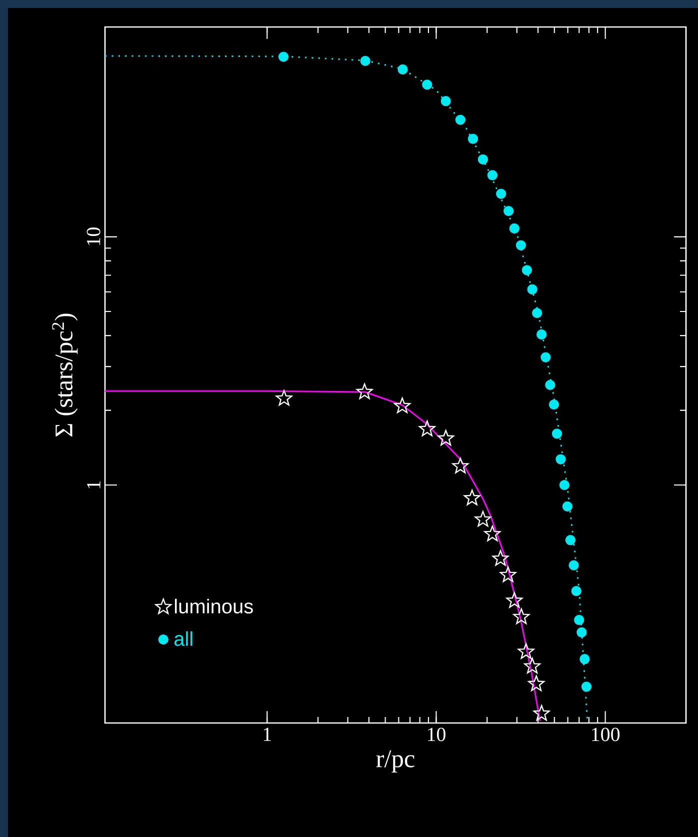 The image size is (698, 837). Describe the element at coordinates (183, 638) in the screenshot. I see `legend-label: all` at that location.